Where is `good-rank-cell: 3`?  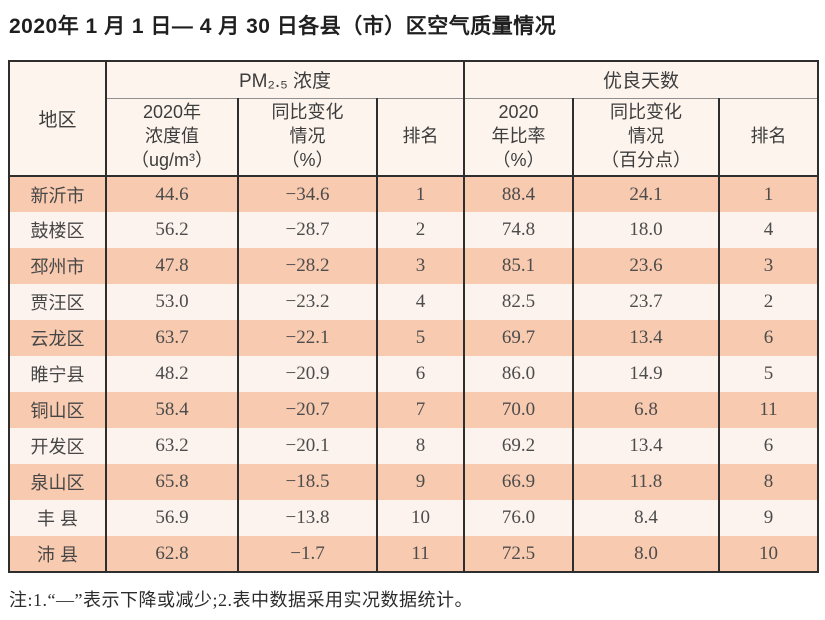 good-rank-cell: 3 is located at coordinates (769, 266).